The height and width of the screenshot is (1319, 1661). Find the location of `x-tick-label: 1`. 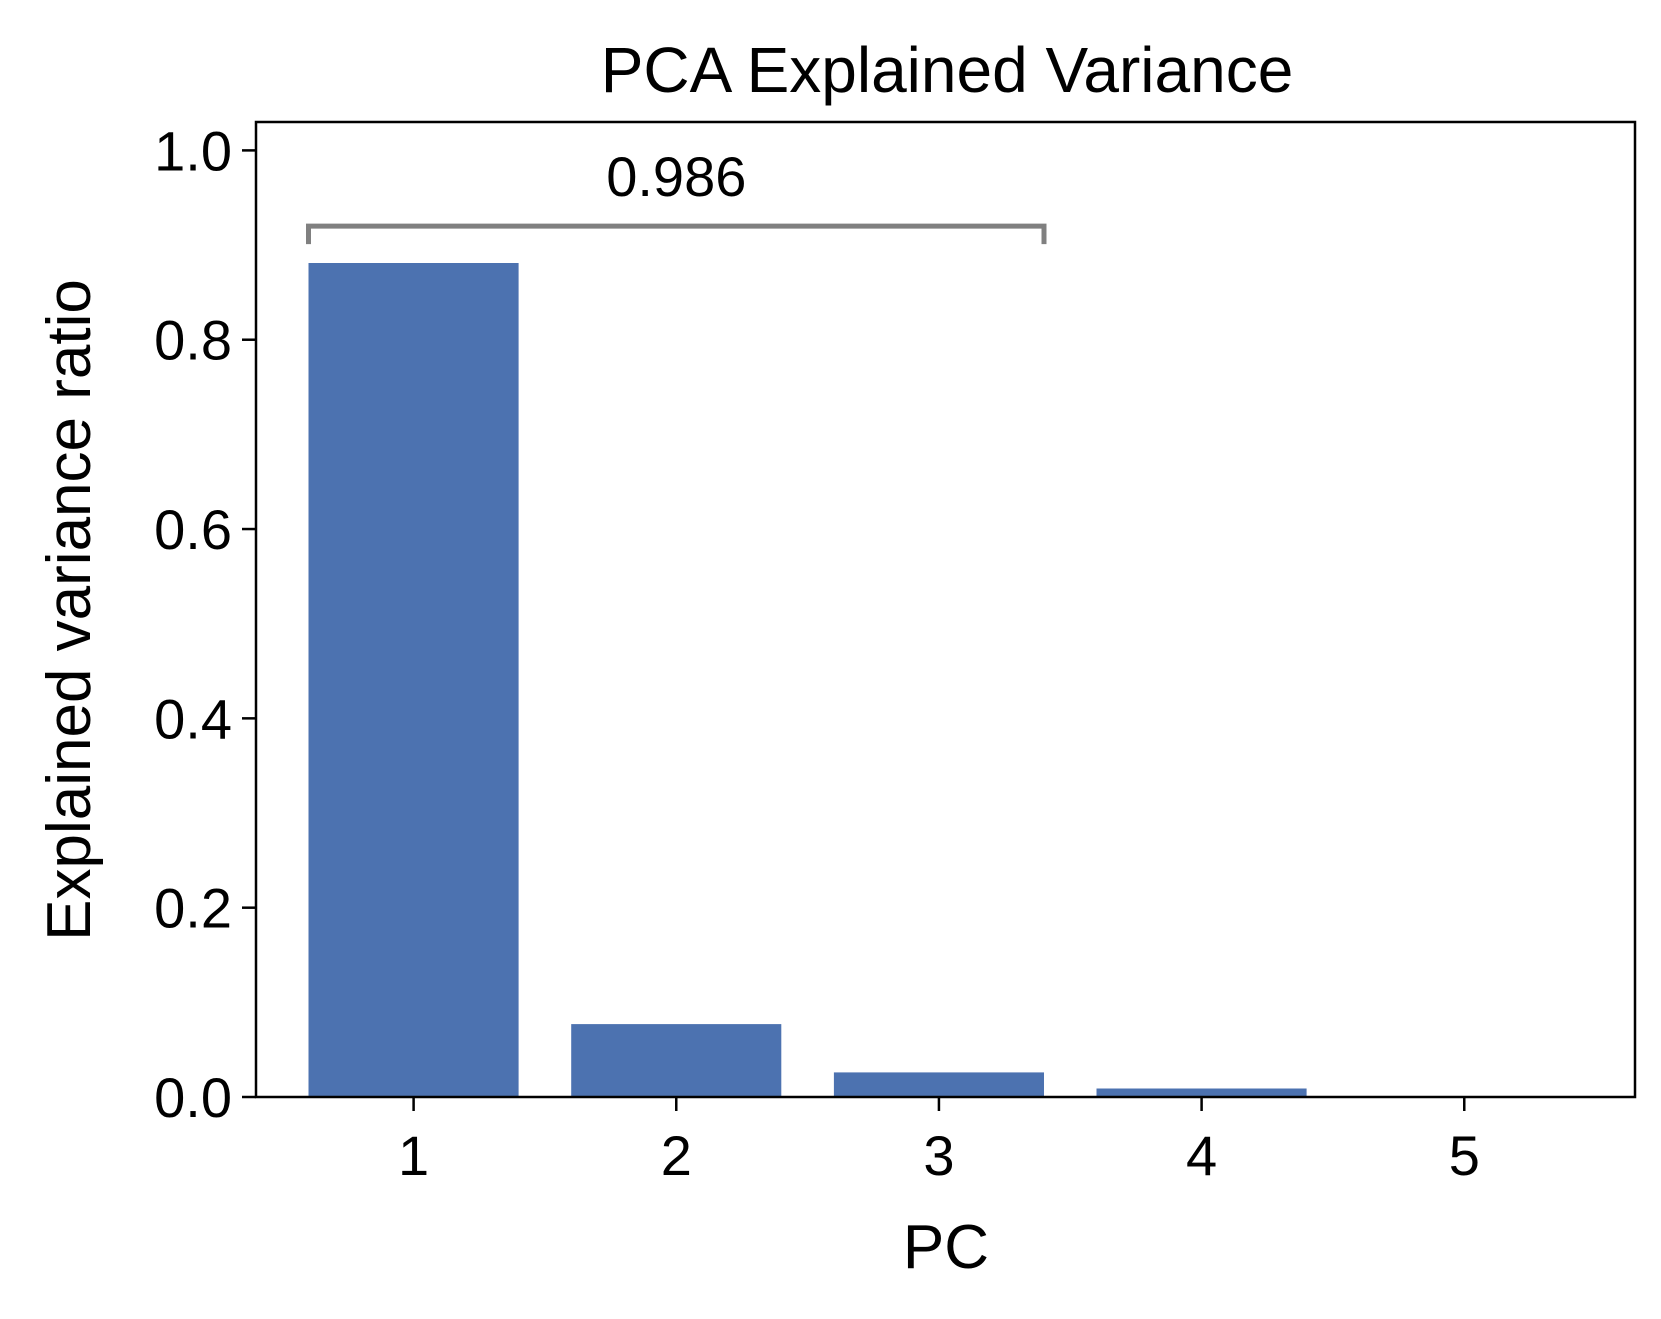

x-tick-label: 1 is located at coordinates (413, 1155).